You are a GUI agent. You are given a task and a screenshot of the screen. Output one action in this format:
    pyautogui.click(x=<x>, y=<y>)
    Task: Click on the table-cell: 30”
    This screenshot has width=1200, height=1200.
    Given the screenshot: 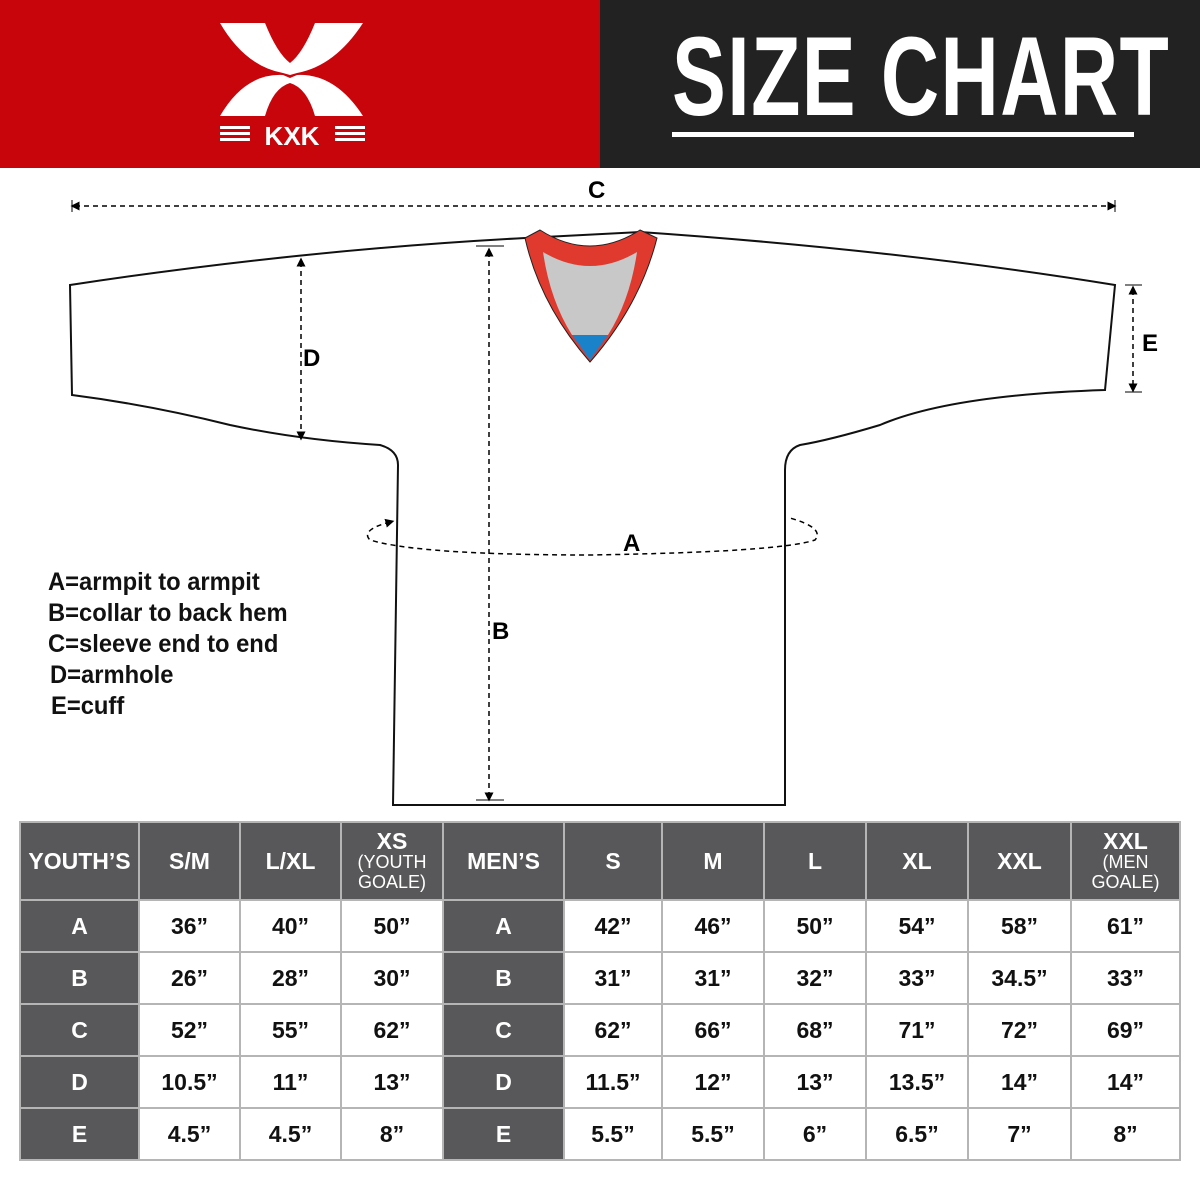 What is the action you would take?
    pyautogui.click(x=392, y=978)
    